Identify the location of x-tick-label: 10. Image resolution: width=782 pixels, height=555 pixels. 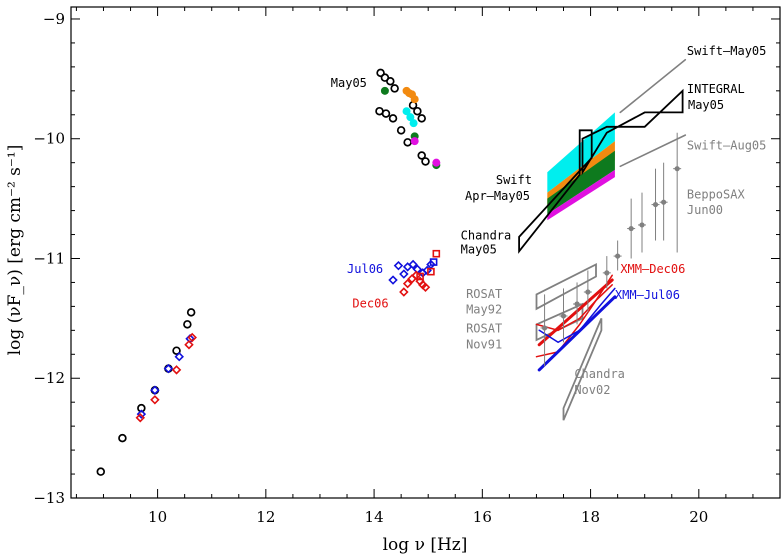
(157, 517).